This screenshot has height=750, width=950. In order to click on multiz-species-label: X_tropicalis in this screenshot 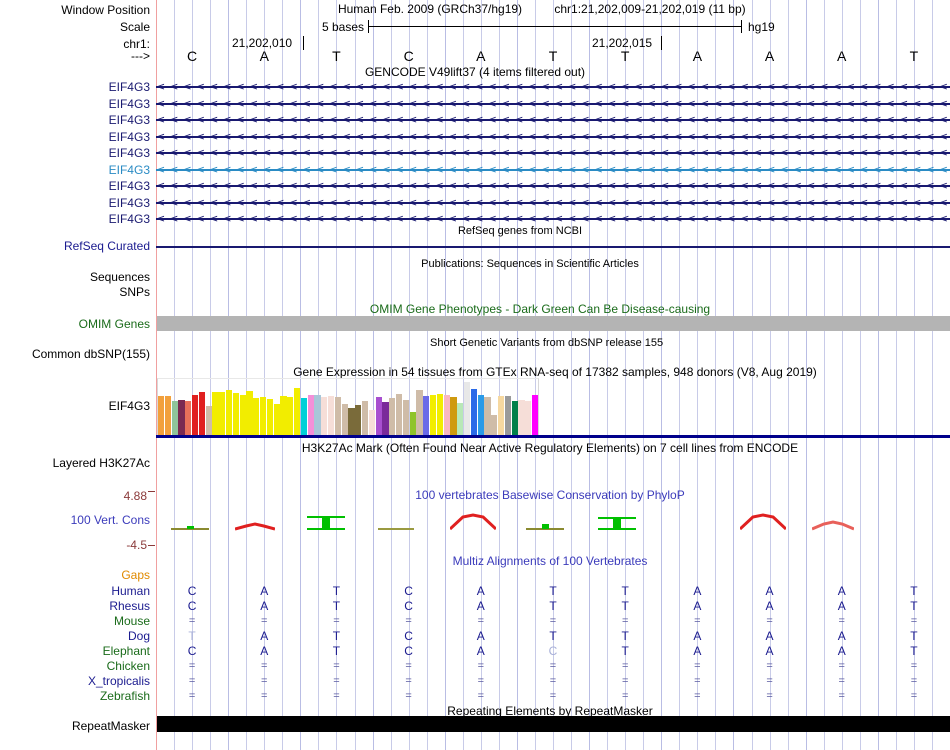, I will do `click(118, 681)`.